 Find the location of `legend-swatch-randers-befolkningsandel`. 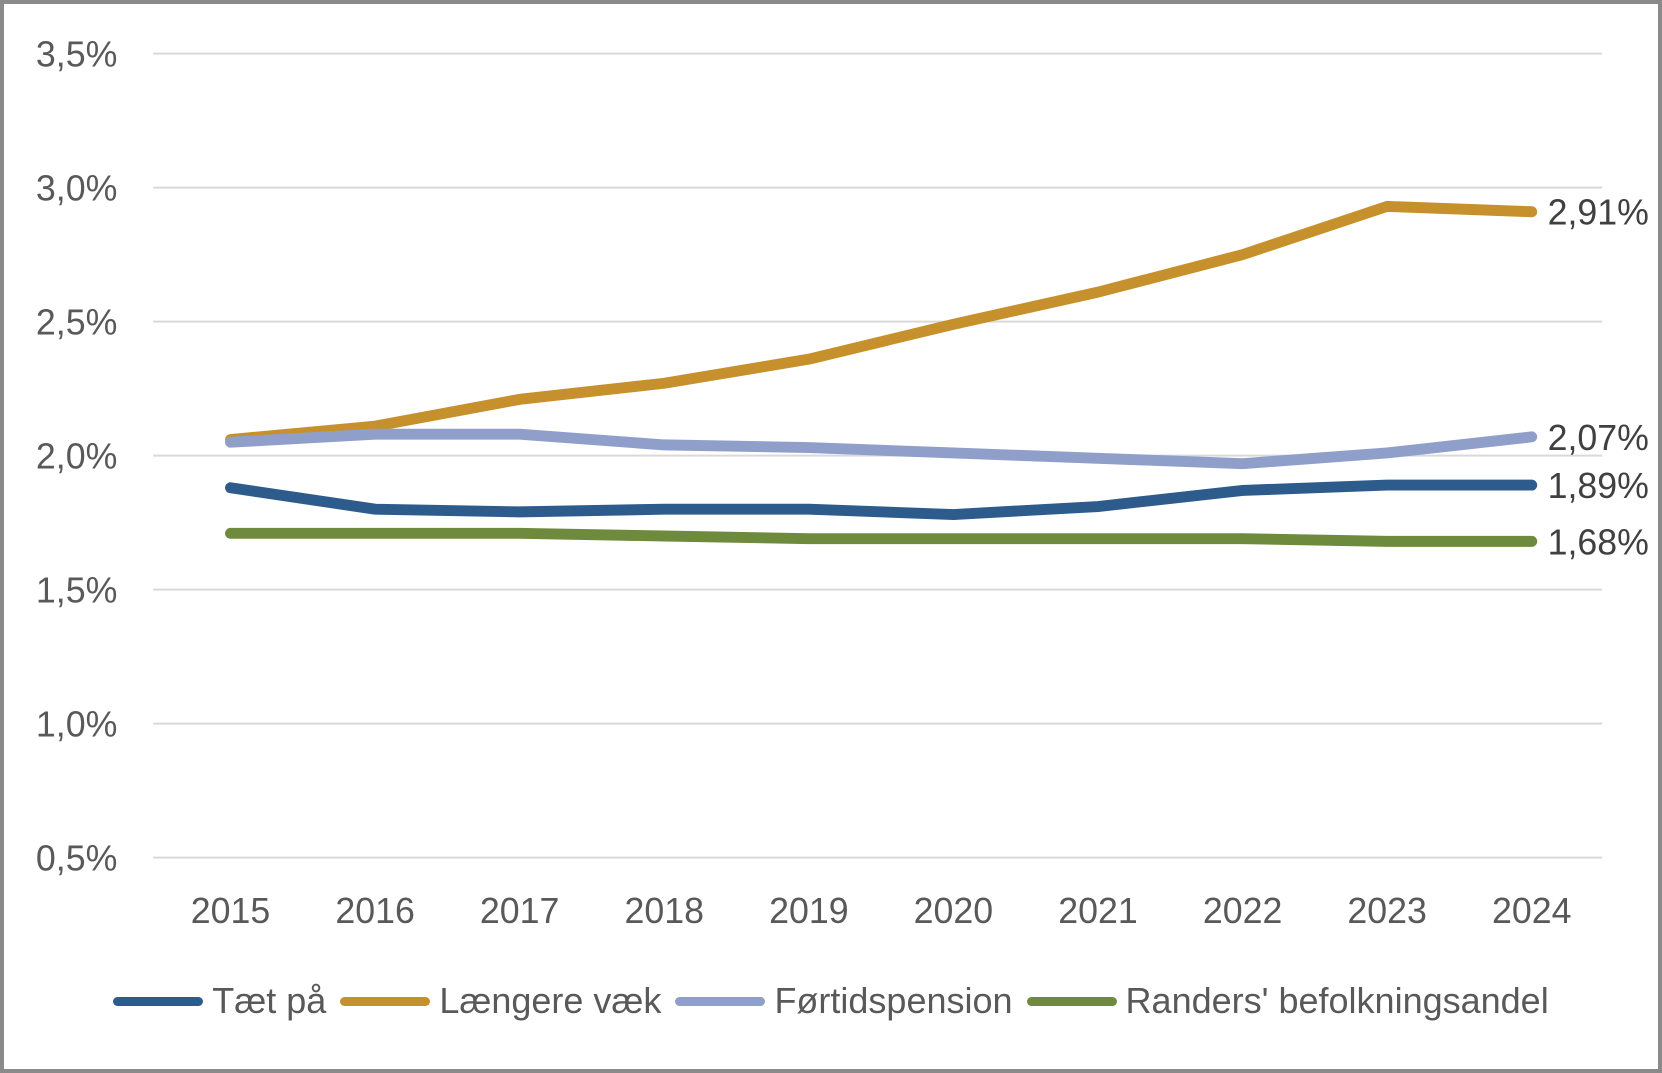

legend-swatch-randers-befolkningsandel is located at coordinates (1071, 1001).